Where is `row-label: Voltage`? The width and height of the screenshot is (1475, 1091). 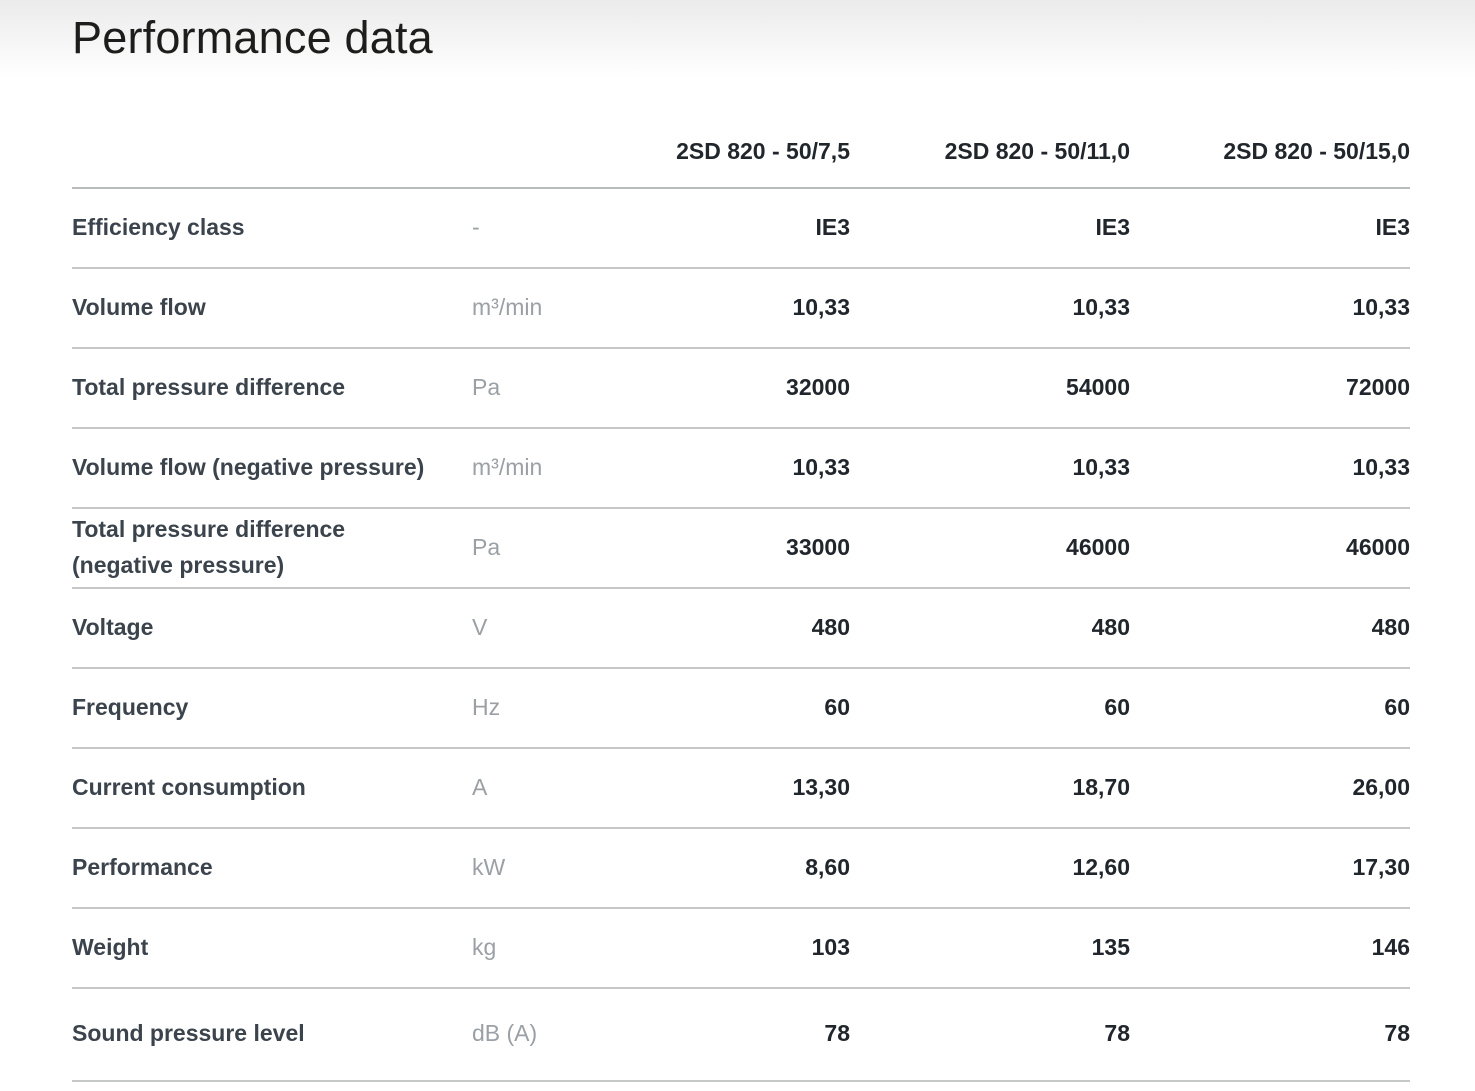 row-label: Voltage is located at coordinates (272, 628).